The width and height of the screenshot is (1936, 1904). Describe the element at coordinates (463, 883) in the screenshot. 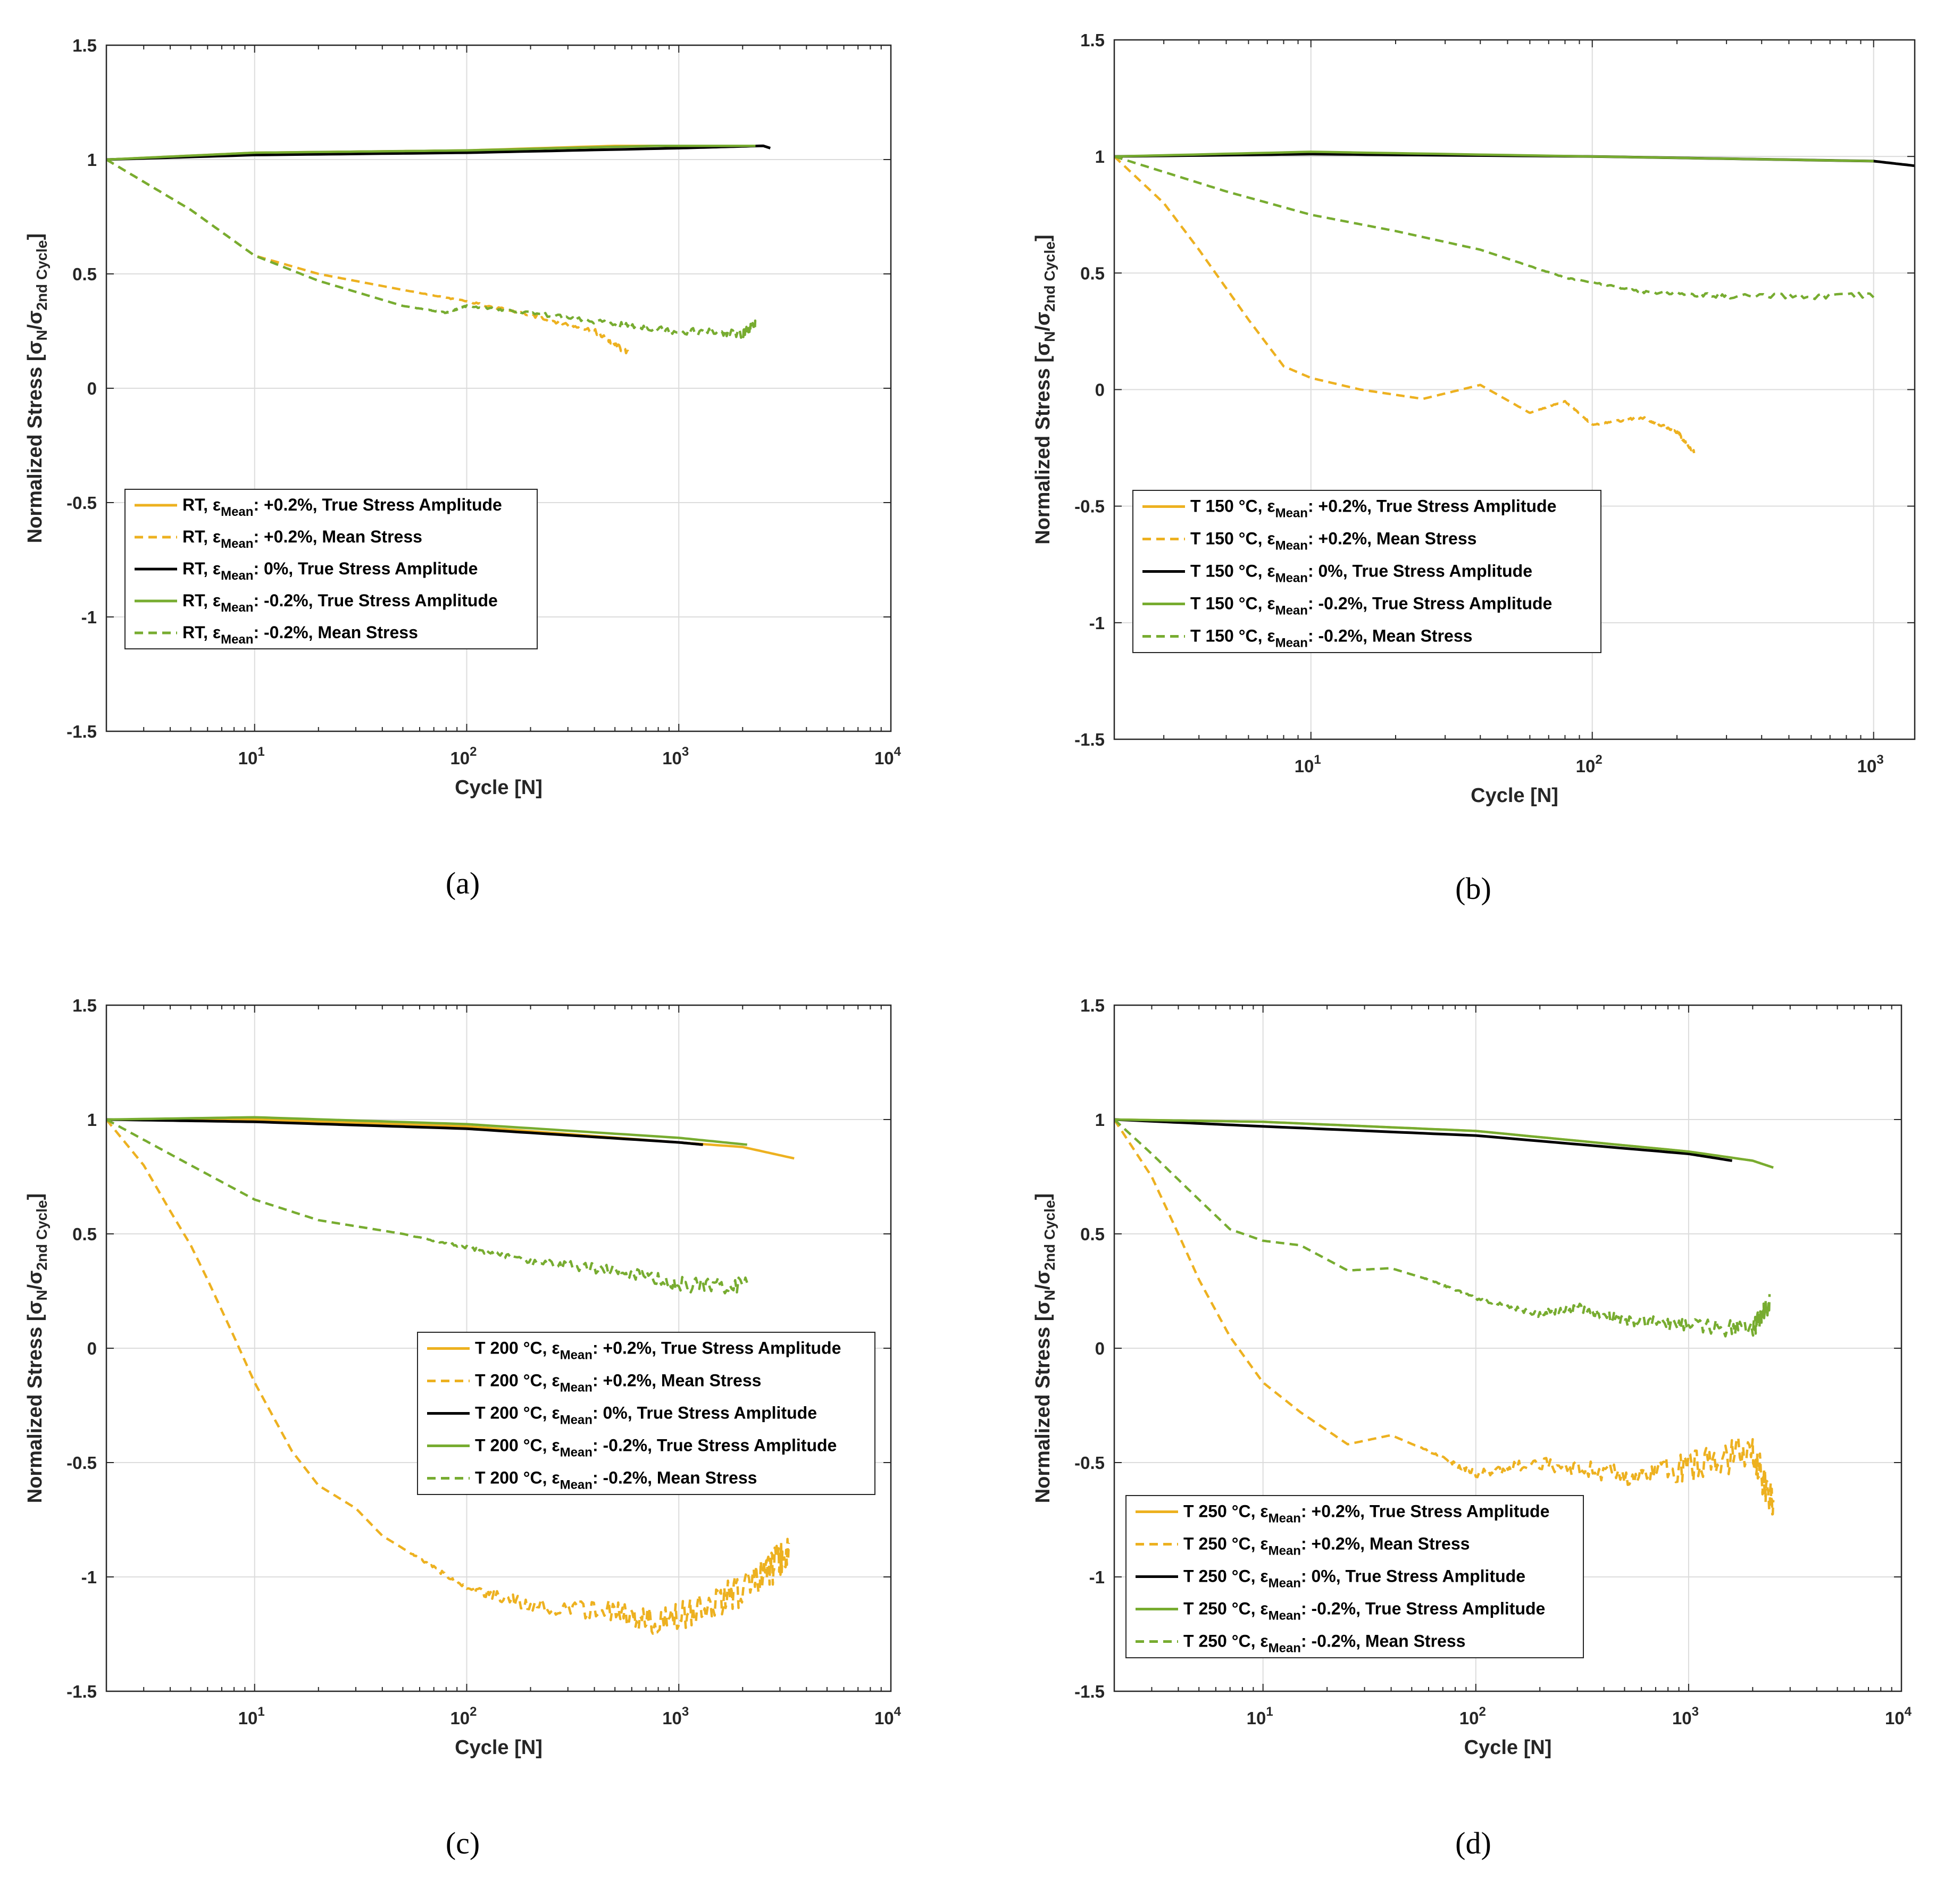

I see `panel-label: (a)` at that location.